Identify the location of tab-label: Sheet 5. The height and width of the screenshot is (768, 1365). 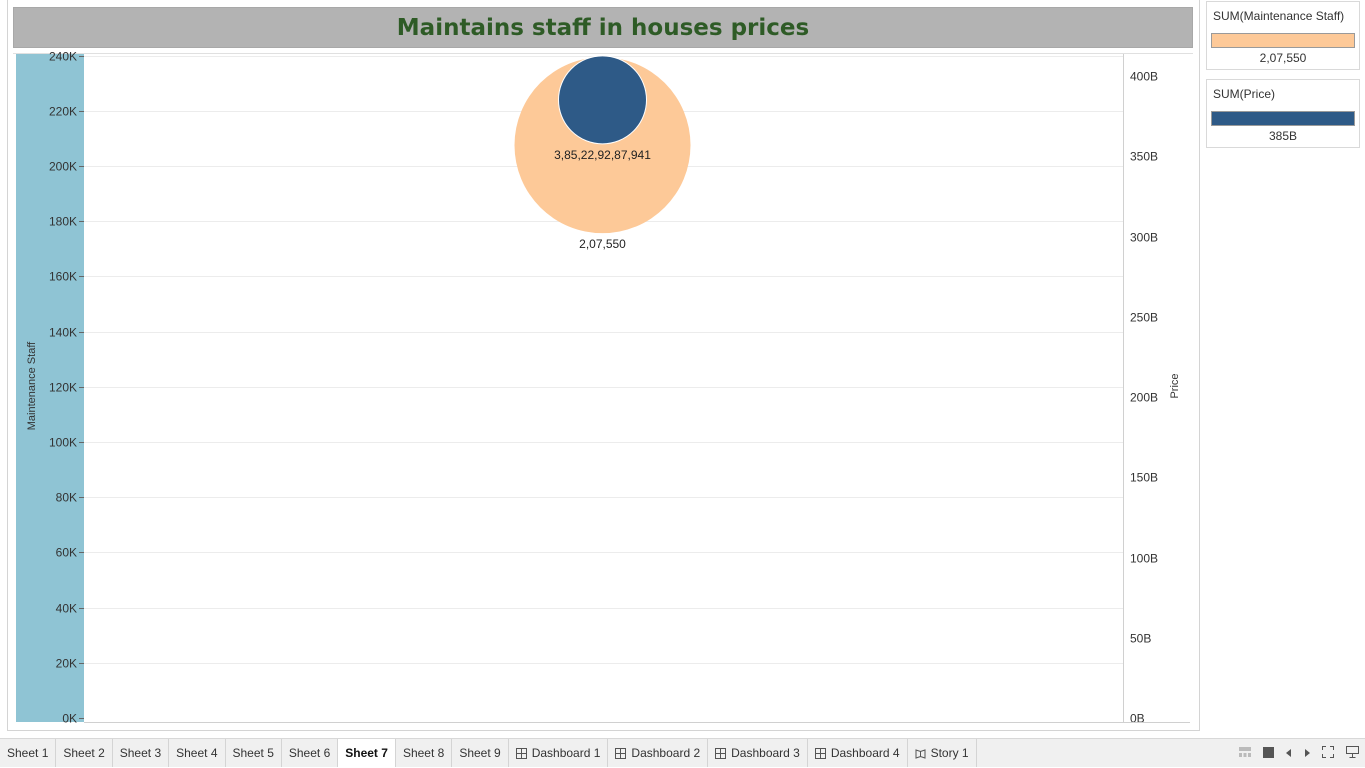
(253, 753).